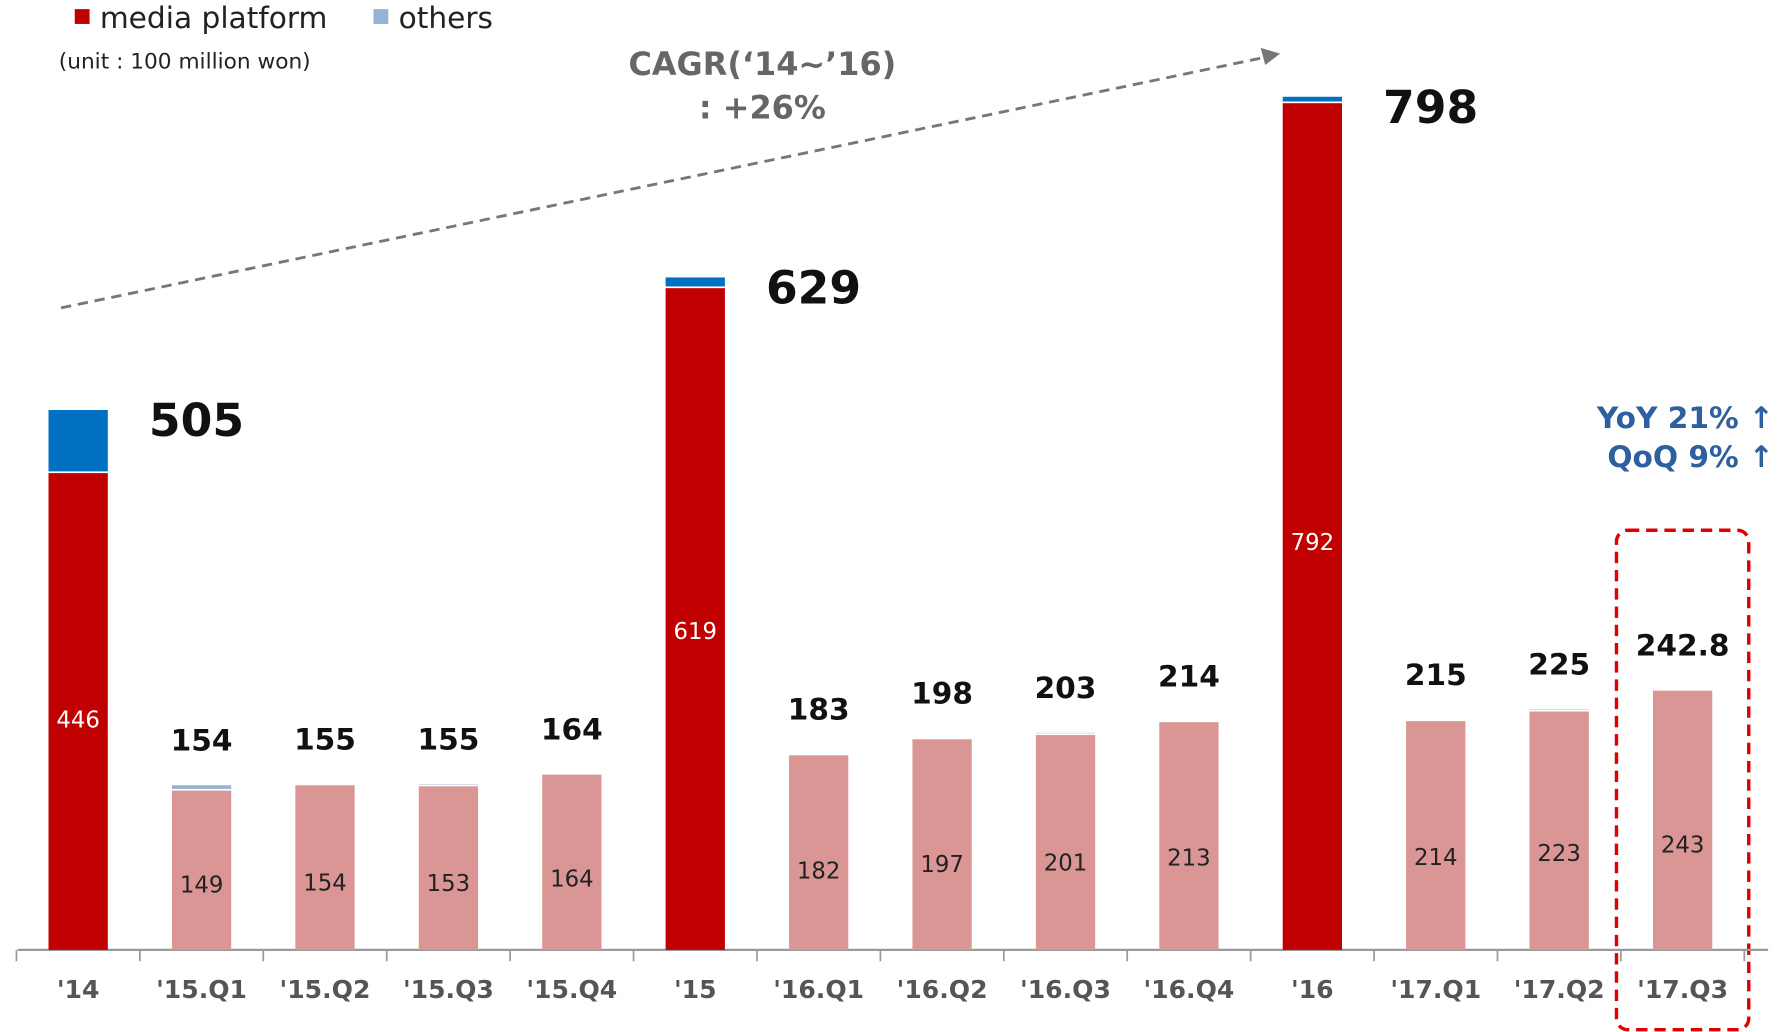 This screenshot has height=1032, width=1787. I want to click on total-label: 198, so click(942, 692).